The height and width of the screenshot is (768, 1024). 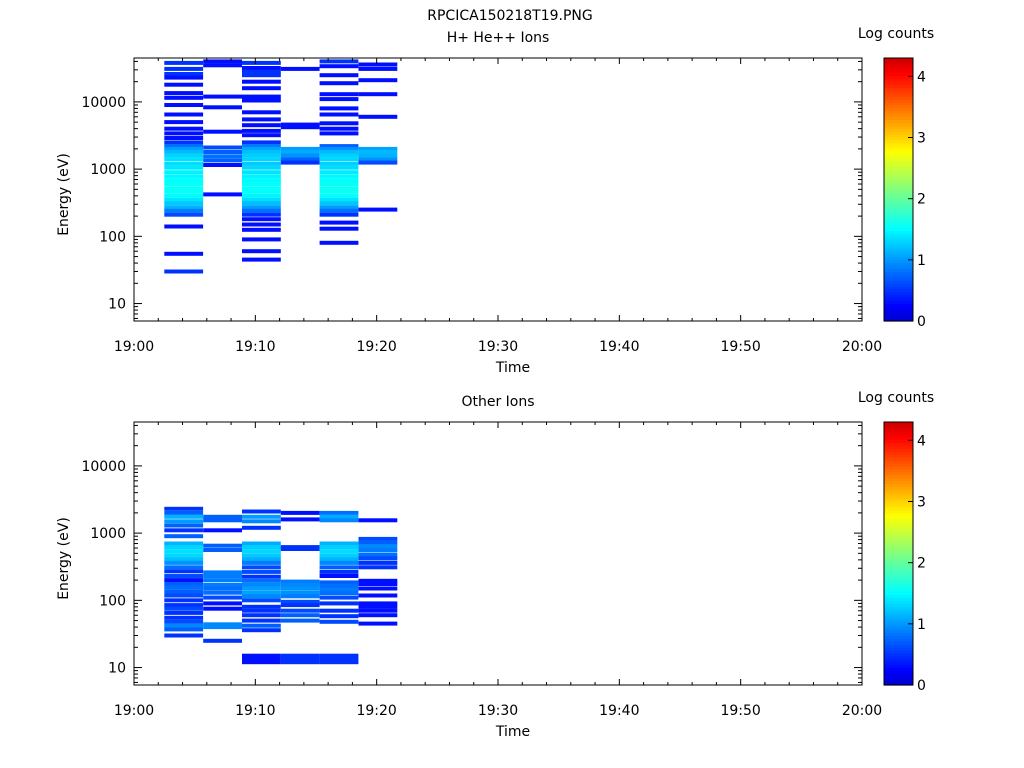 I want to click on x-tick-label: 19:50, so click(x=740, y=711).